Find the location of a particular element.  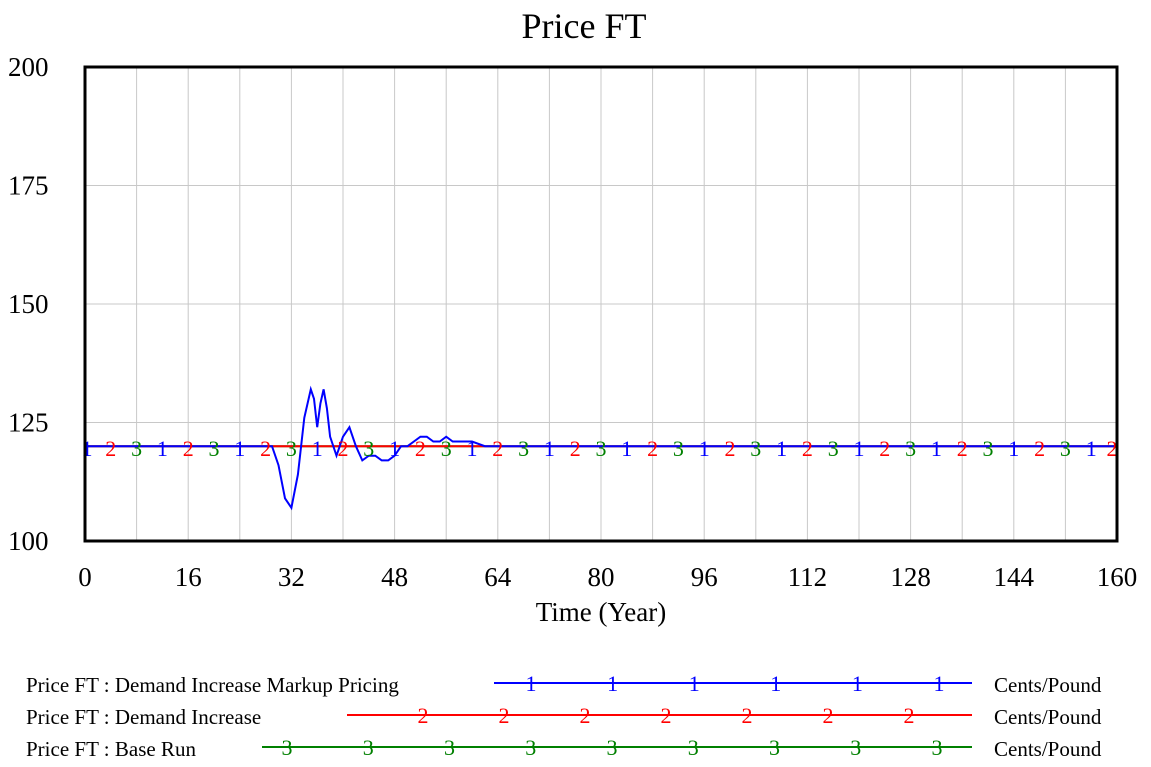

y-tick-label: 175 is located at coordinates (28, 186).